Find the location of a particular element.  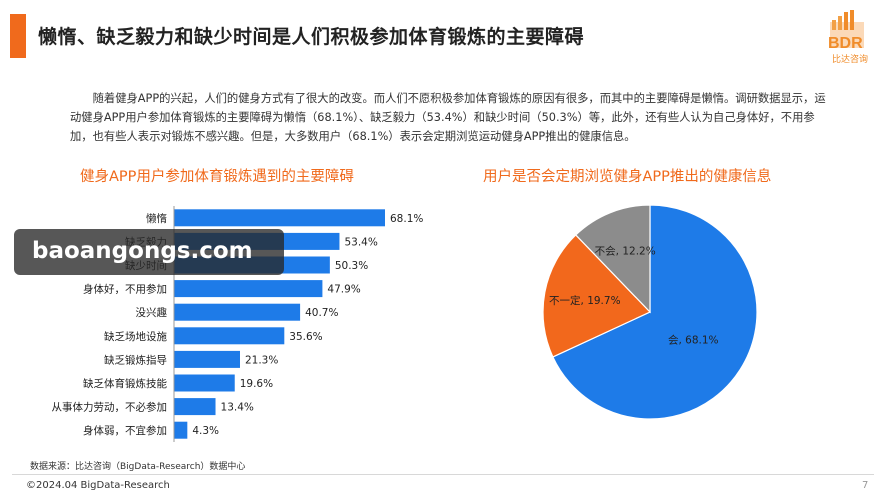

bdr-logo-icon: BDR is located at coordinates (846, 31).